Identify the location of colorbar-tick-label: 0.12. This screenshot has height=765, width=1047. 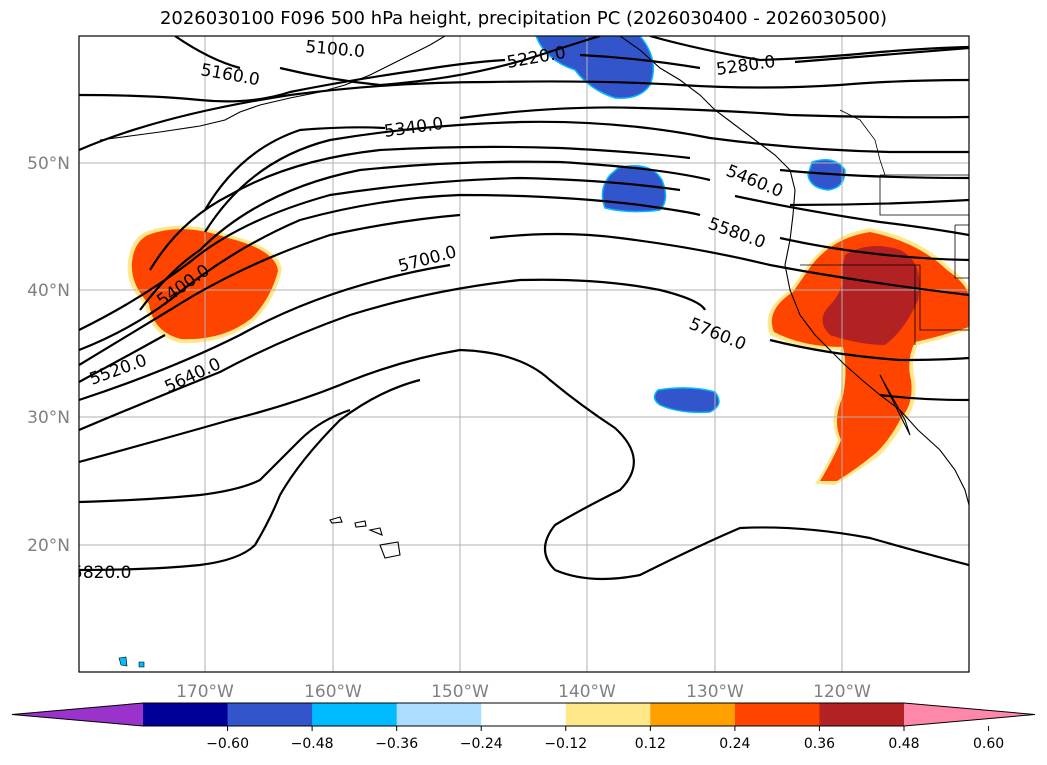
(650, 744).